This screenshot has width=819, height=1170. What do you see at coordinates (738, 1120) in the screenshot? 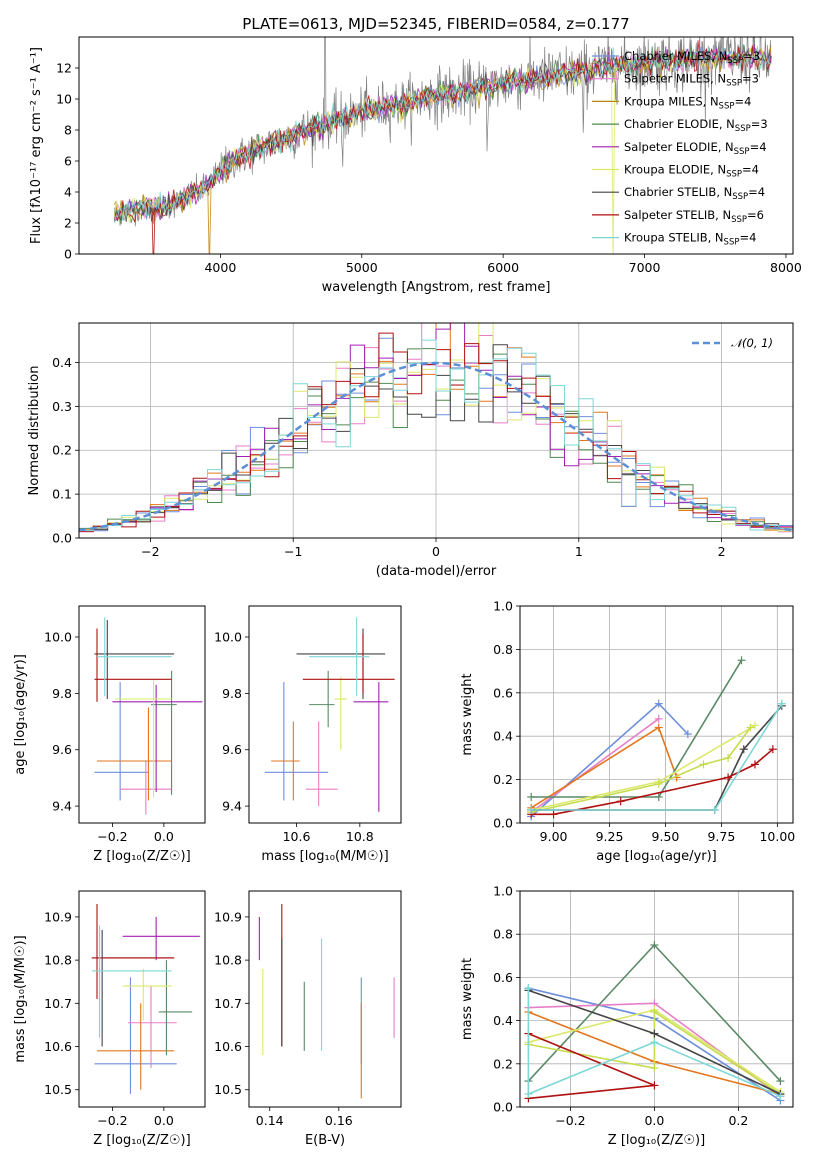
I see `x-tick-label: 0.2` at bounding box center [738, 1120].